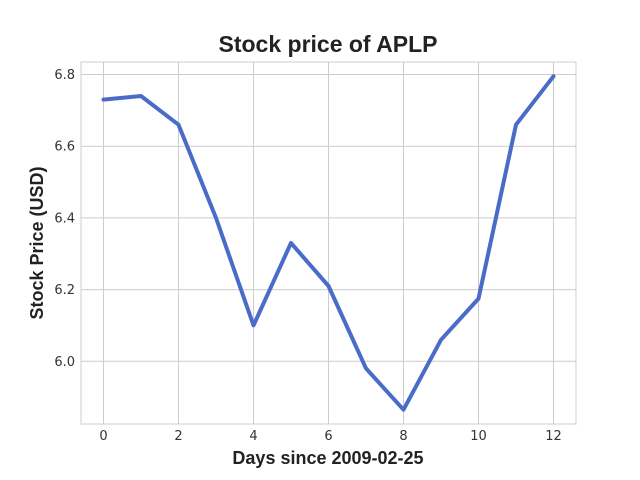  Describe the element at coordinates (178, 436) in the screenshot. I see `x-tick-label: 2` at that location.